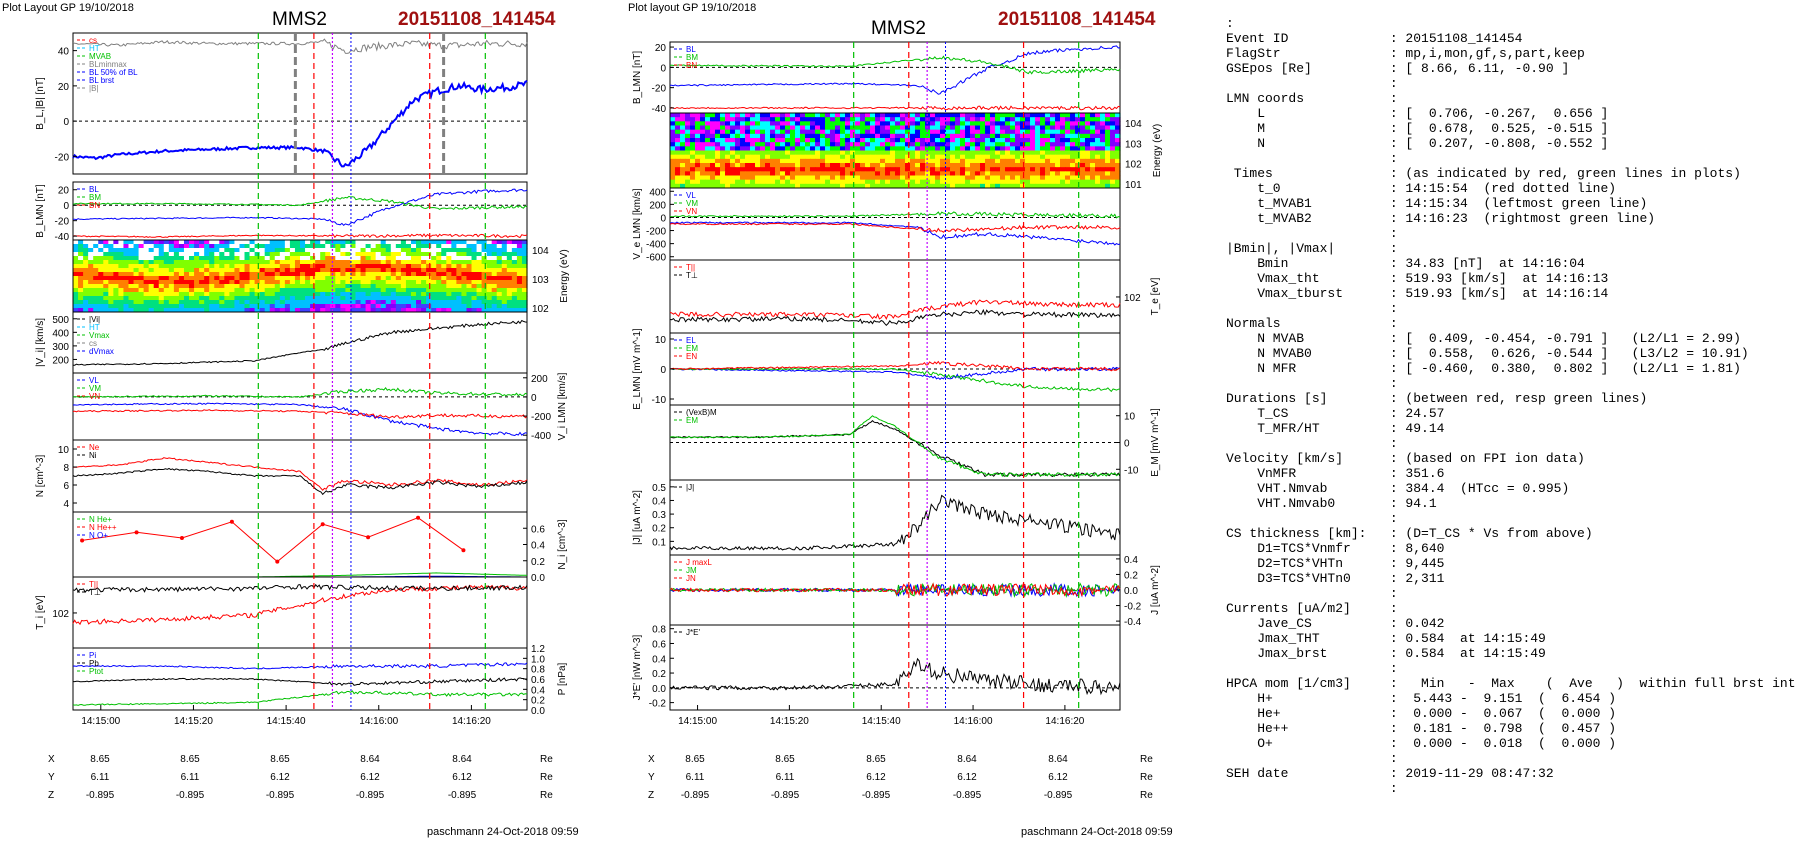 The image size is (1804, 841). Describe the element at coordinates (789, 721) in the screenshot. I see `time-tick-label: 14:15:20` at that location.